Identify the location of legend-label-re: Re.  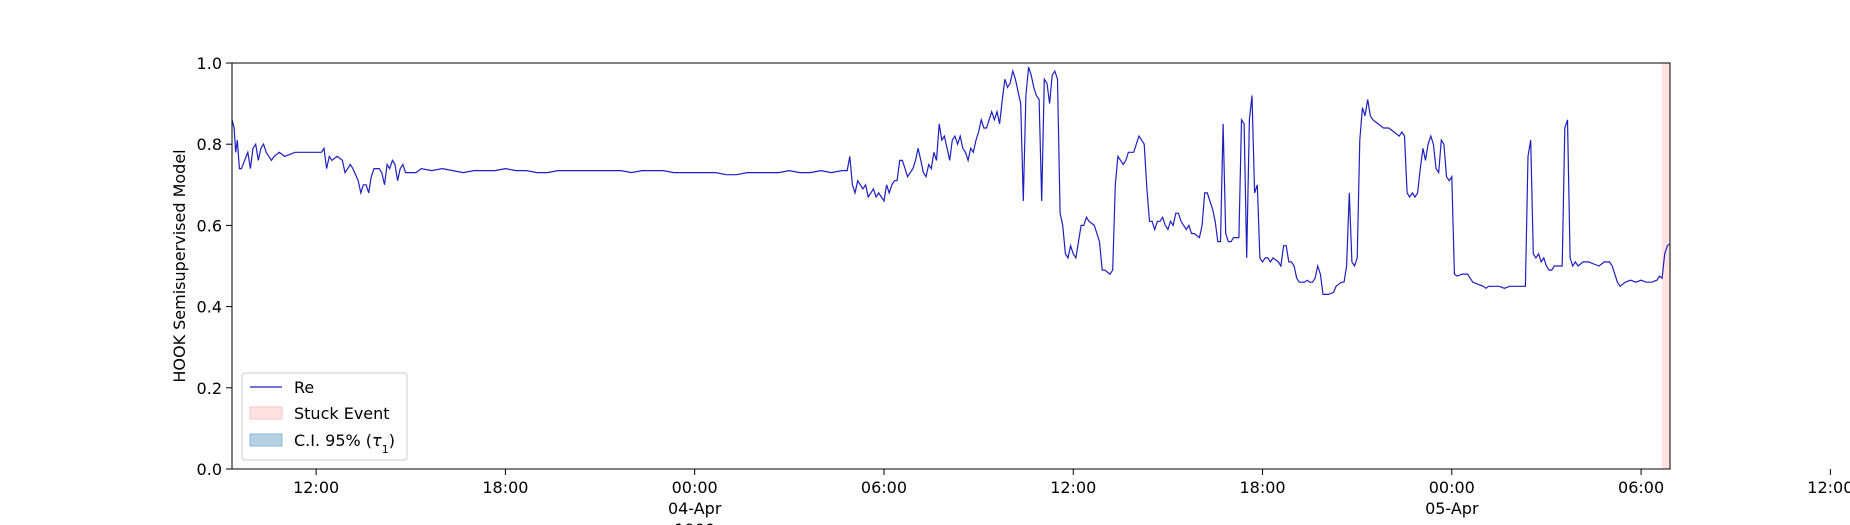
(304, 387).